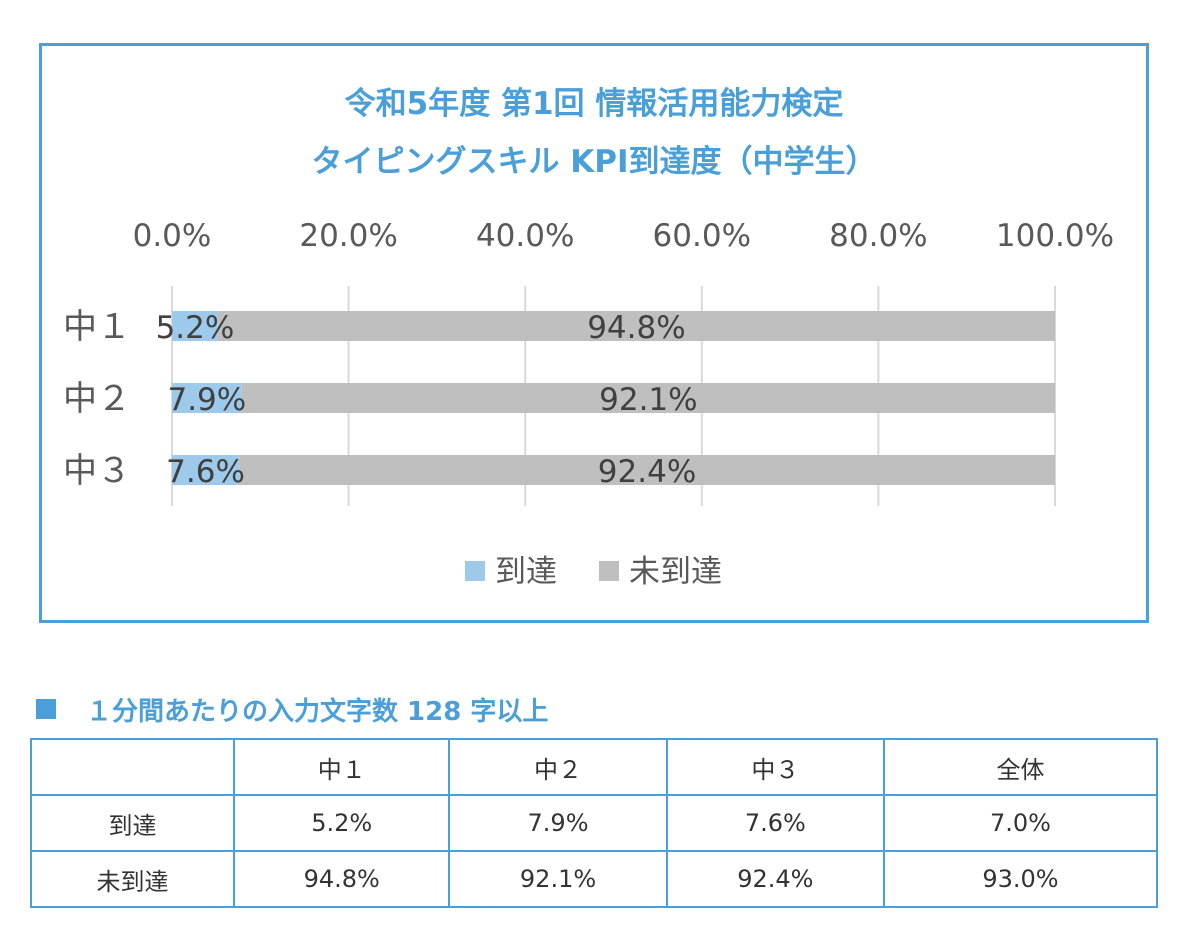 The image size is (1184, 942). Describe the element at coordinates (97, 399) in the screenshot. I see `category-label: 中２` at that location.